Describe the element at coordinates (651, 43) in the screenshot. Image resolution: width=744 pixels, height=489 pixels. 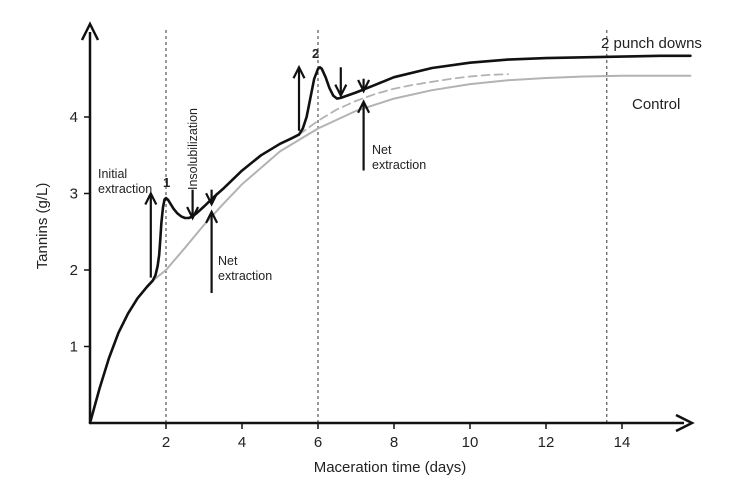
I see `series-label-punch-downs: 2 punch downs` at that location.